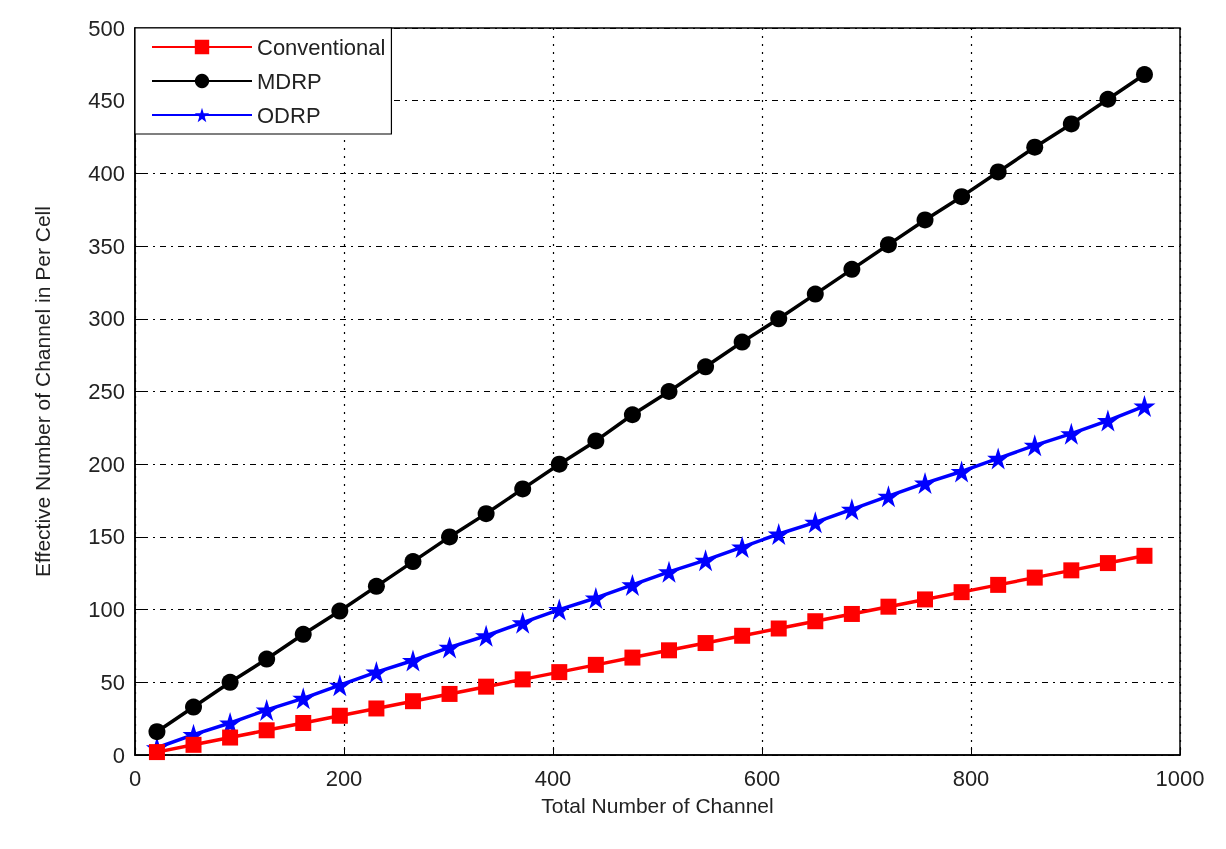  What do you see at coordinates (106, 173) in the screenshot?
I see `y-tick-label: 400` at bounding box center [106, 173].